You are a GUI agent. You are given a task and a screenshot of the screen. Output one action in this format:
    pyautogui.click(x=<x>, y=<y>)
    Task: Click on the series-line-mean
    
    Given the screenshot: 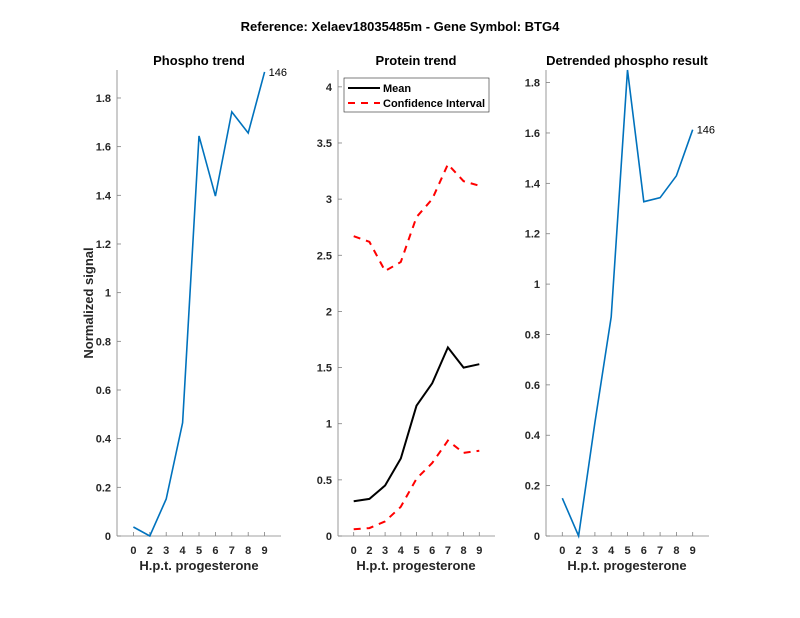 What is the action you would take?
    pyautogui.click(x=416, y=424)
    